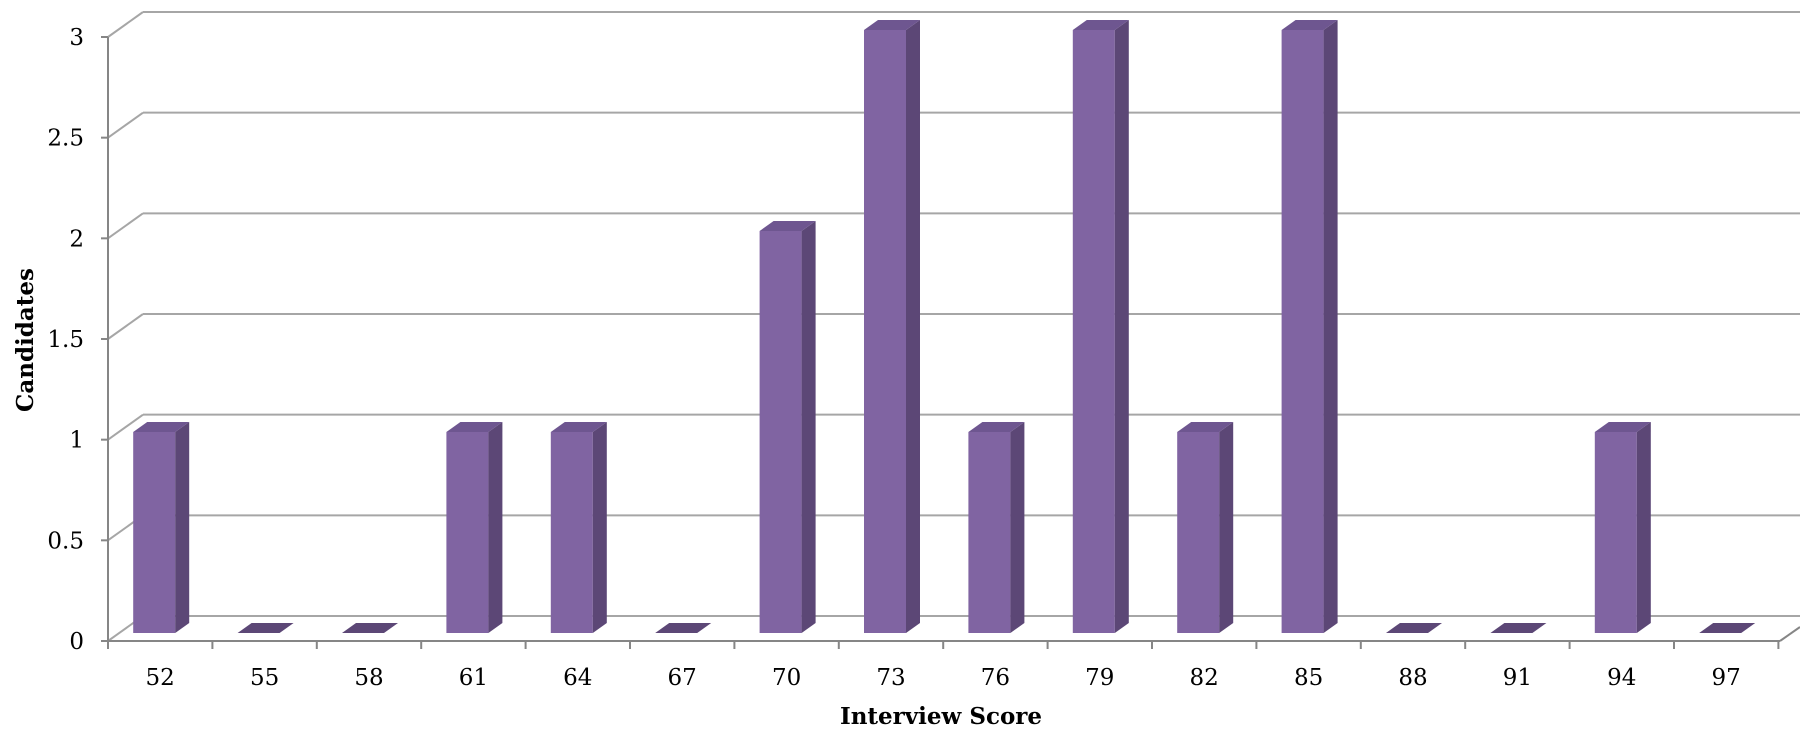 This screenshot has height=729, width=1800. I want to click on y-tick-label: 0.5, so click(65, 541).